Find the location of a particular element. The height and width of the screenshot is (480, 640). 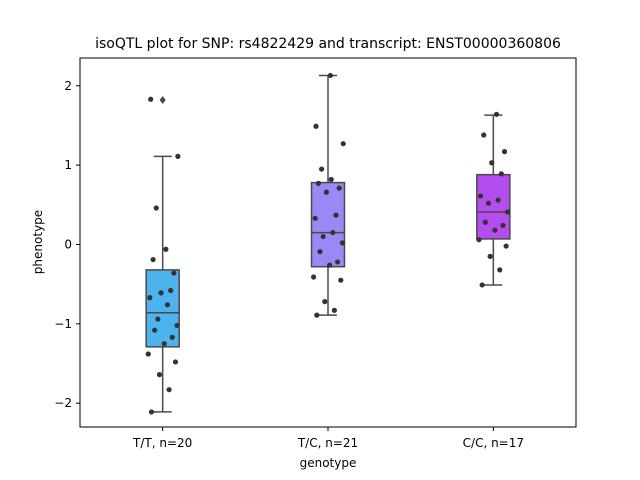

x-tick-label: C/C, n=17 is located at coordinates (493, 443).